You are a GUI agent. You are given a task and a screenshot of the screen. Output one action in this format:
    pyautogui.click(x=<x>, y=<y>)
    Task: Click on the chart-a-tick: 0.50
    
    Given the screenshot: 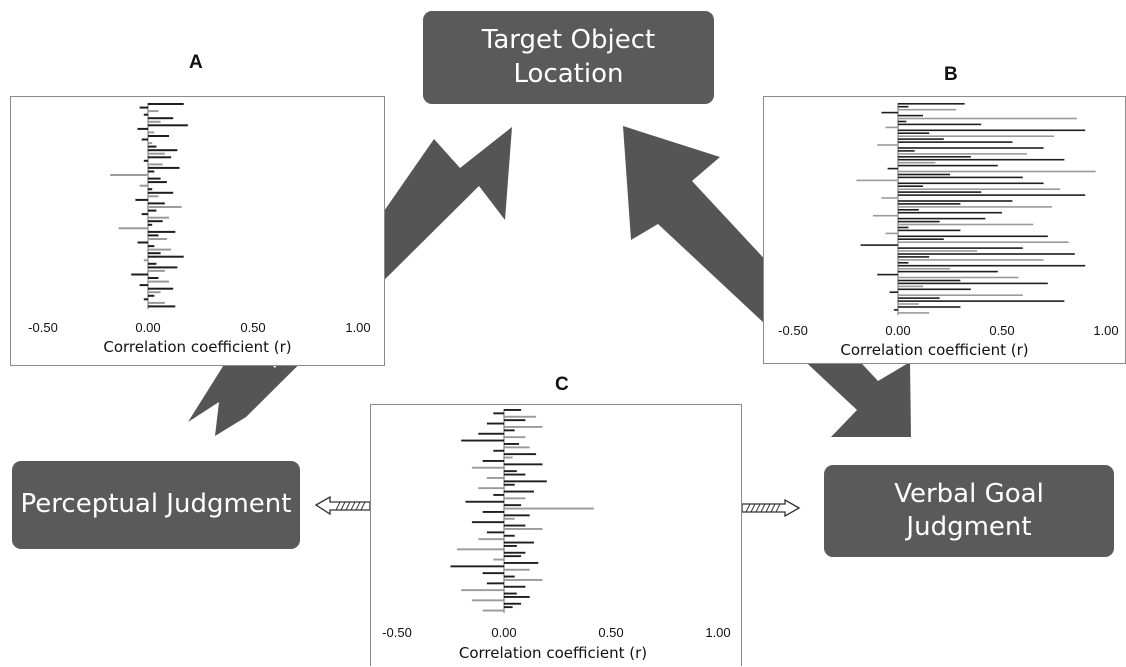 What is the action you would take?
    pyautogui.click(x=253, y=327)
    